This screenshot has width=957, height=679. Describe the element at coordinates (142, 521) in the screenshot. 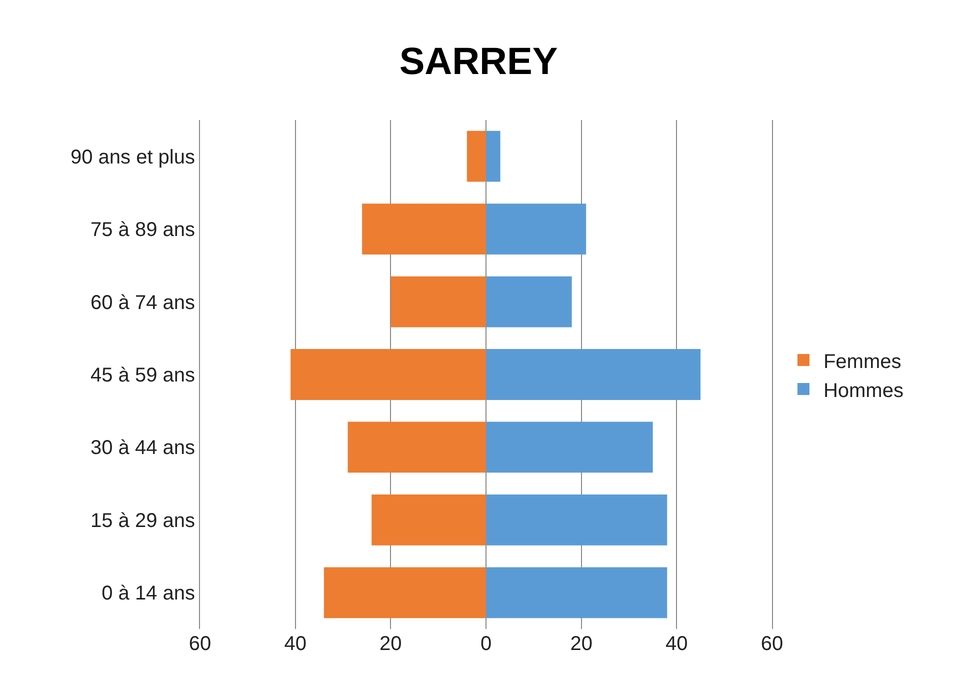

I see `y-tick-label: 15 à 29 ans` at that location.